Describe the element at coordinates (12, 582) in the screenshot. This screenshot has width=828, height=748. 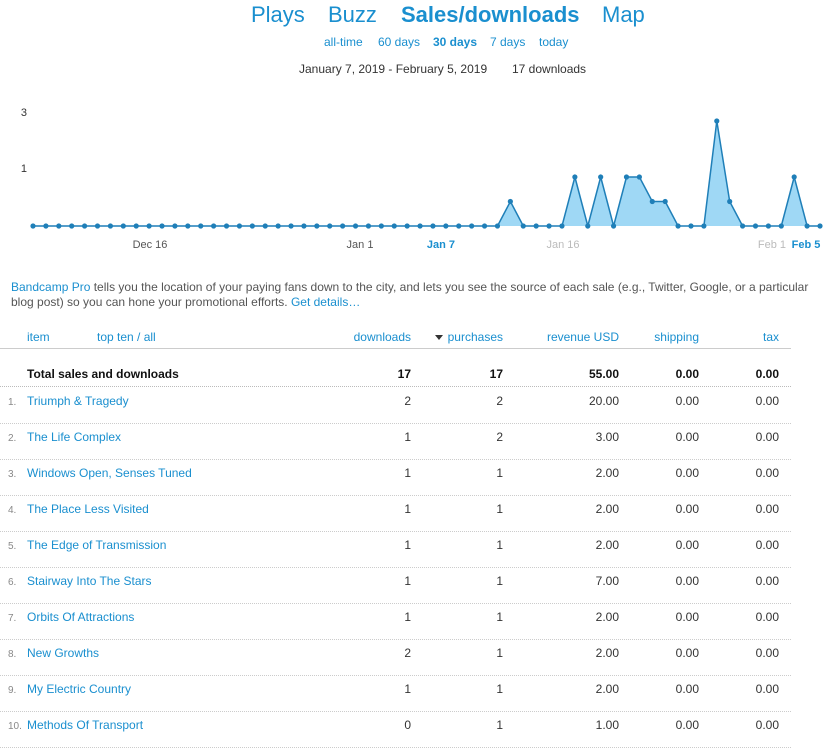
I see `row-number: 6.` at that location.